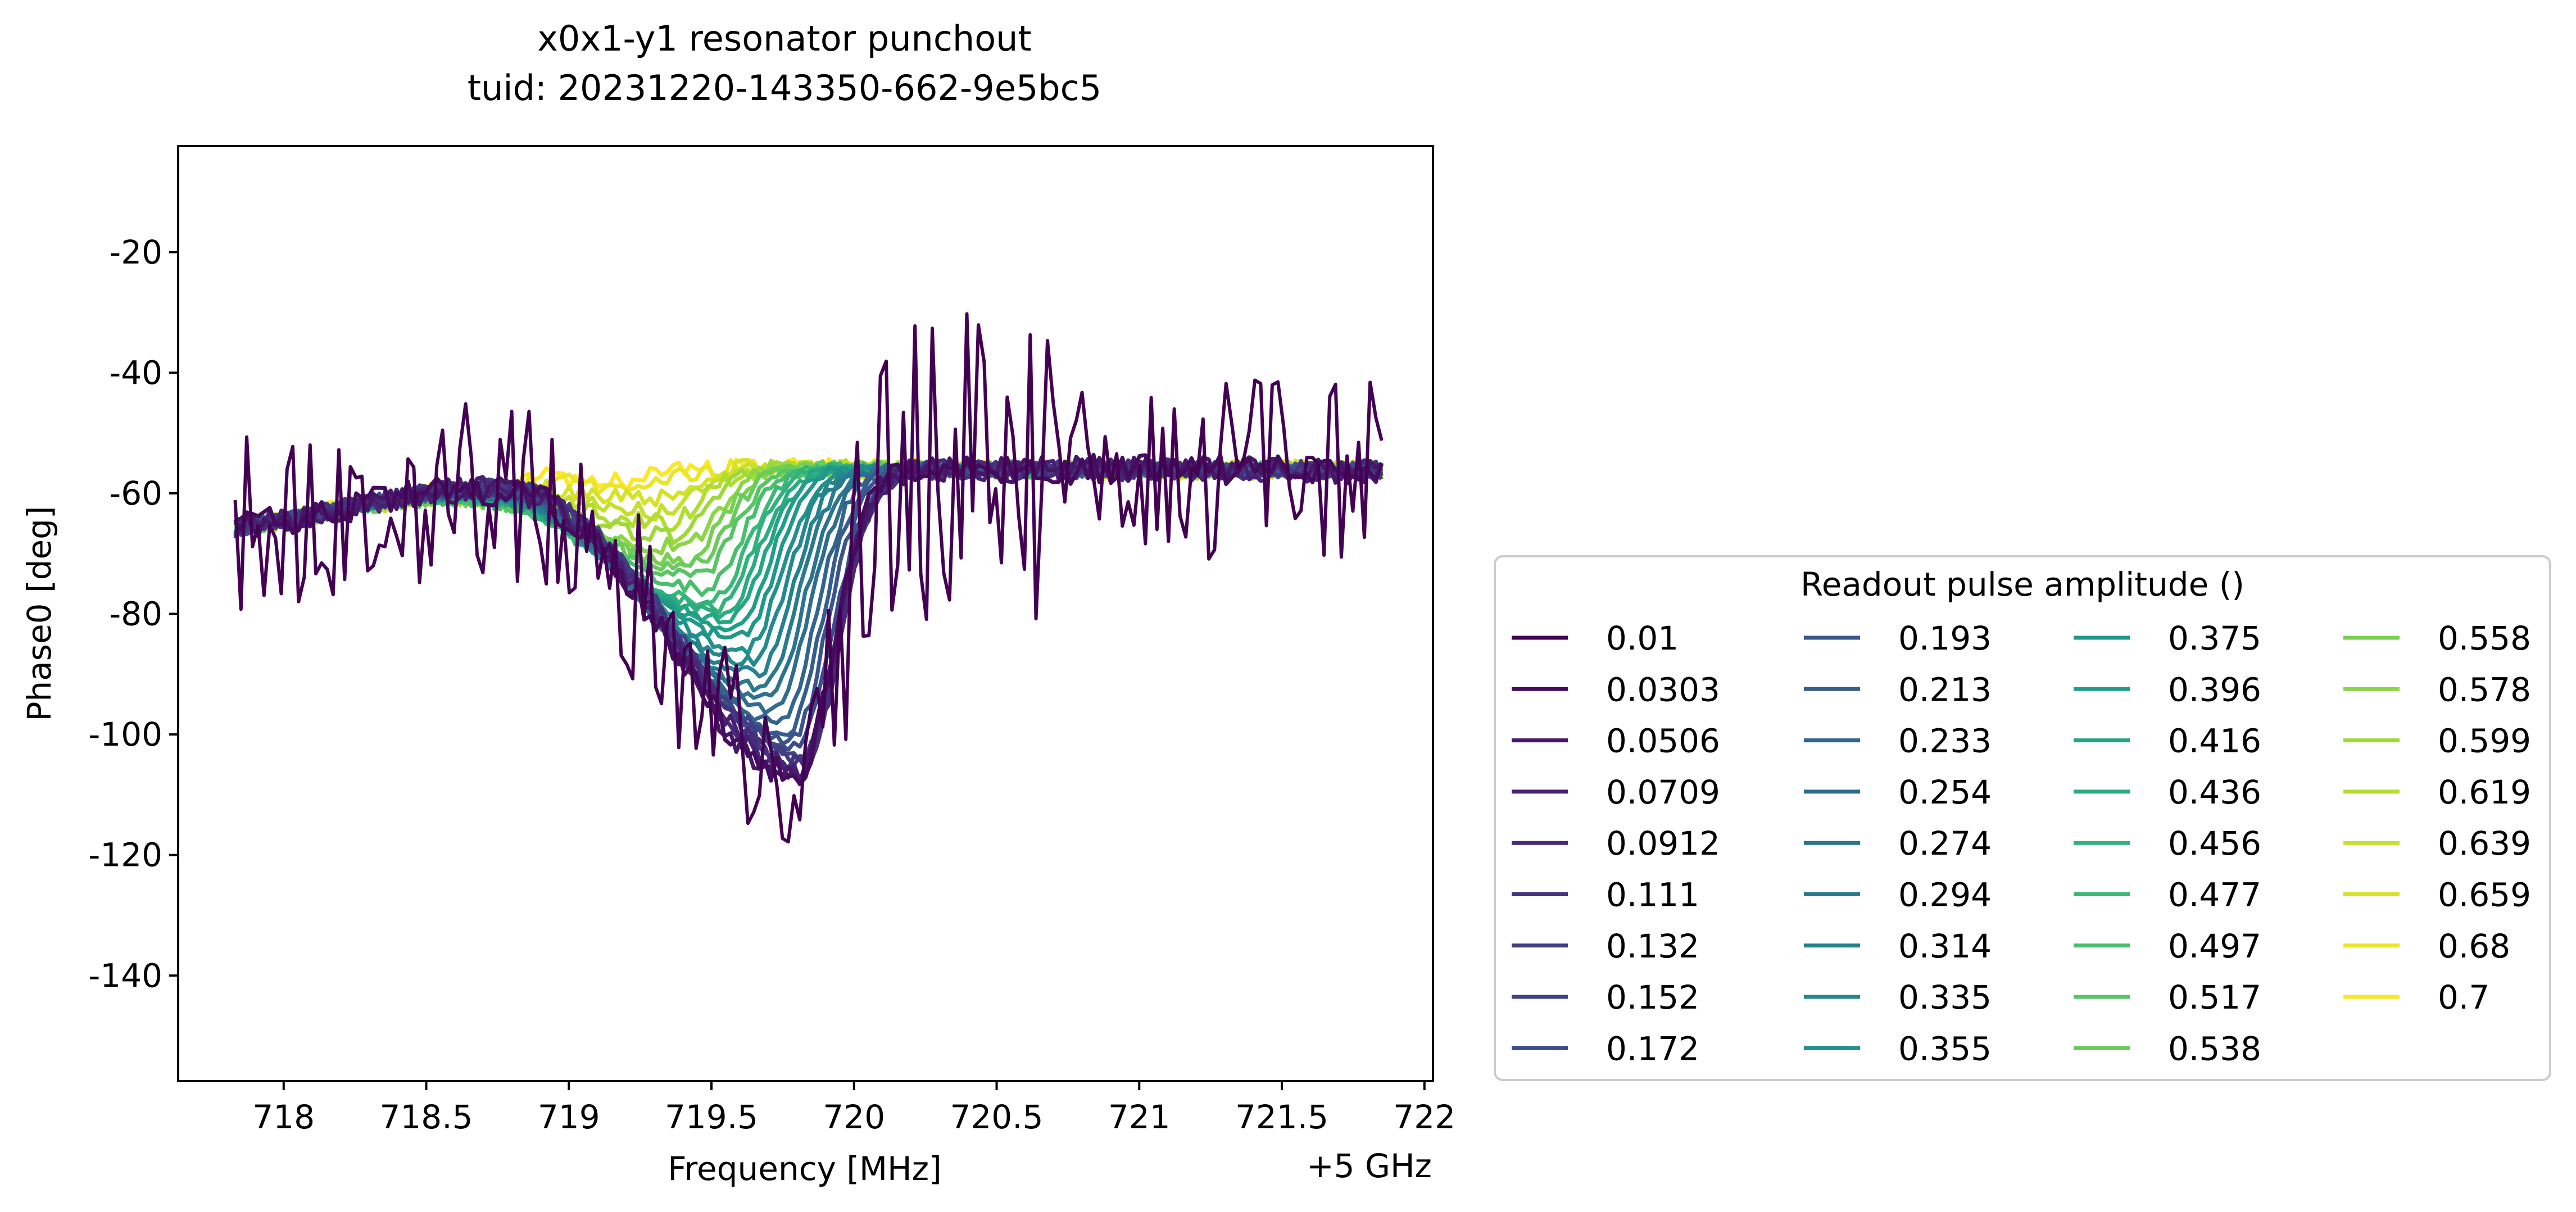  I want to click on legend-label: 0.538, so click(2214, 1049).